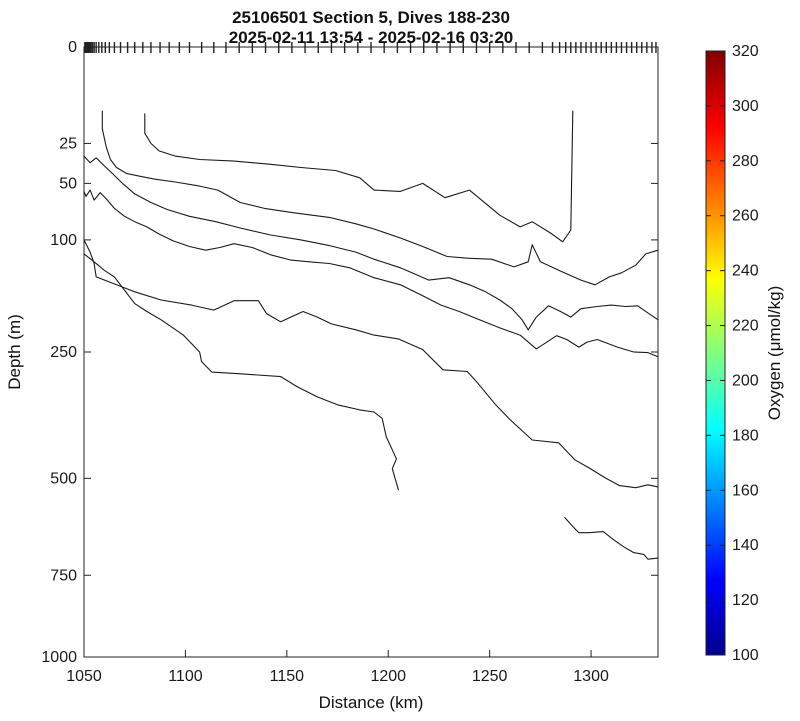 Image resolution: width=800 pixels, height=721 pixels. Describe the element at coordinates (745, 490) in the screenshot. I see `colorbar-tick-label-160: 160` at that location.